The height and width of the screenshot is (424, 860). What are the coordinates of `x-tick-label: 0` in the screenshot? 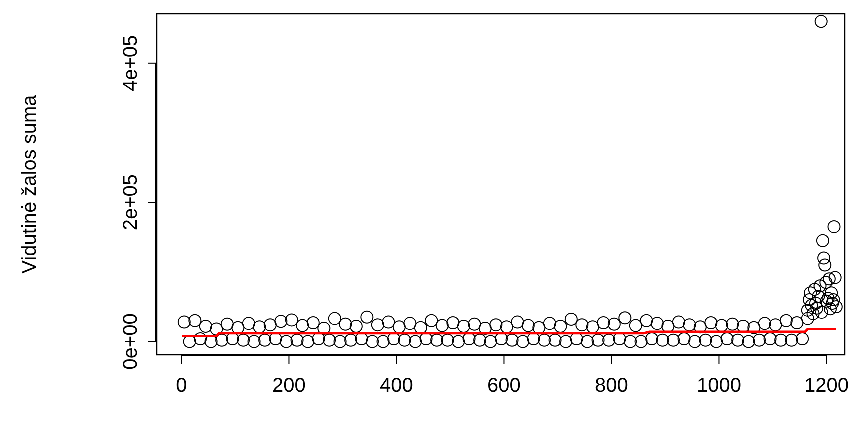 It's located at (182, 386).